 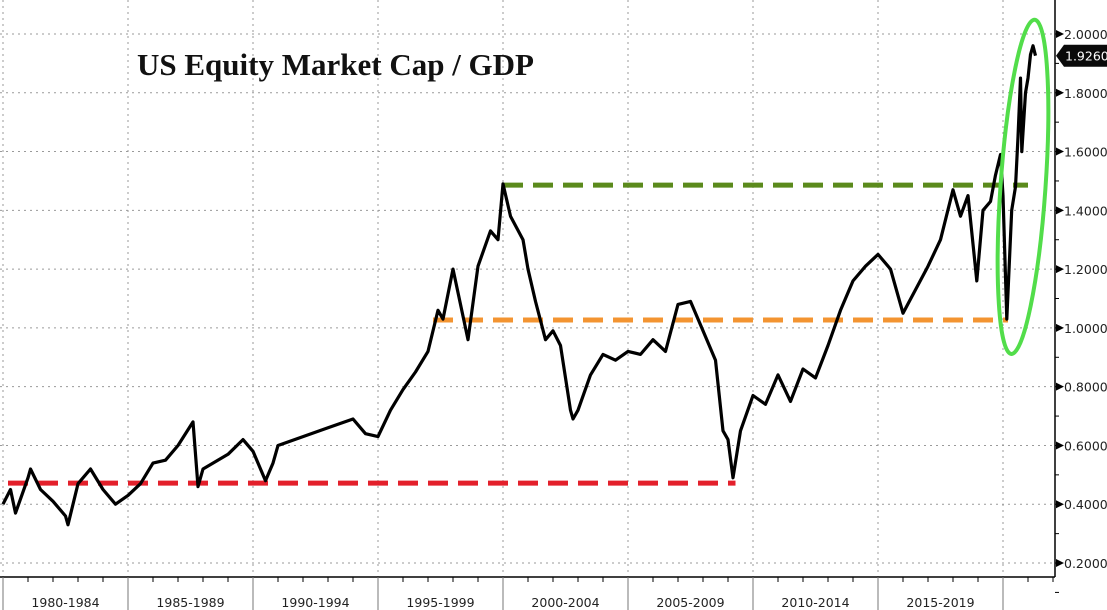 What do you see at coordinates (440, 602) in the screenshot?
I see `x-tick-label: 1995-1999` at bounding box center [440, 602].